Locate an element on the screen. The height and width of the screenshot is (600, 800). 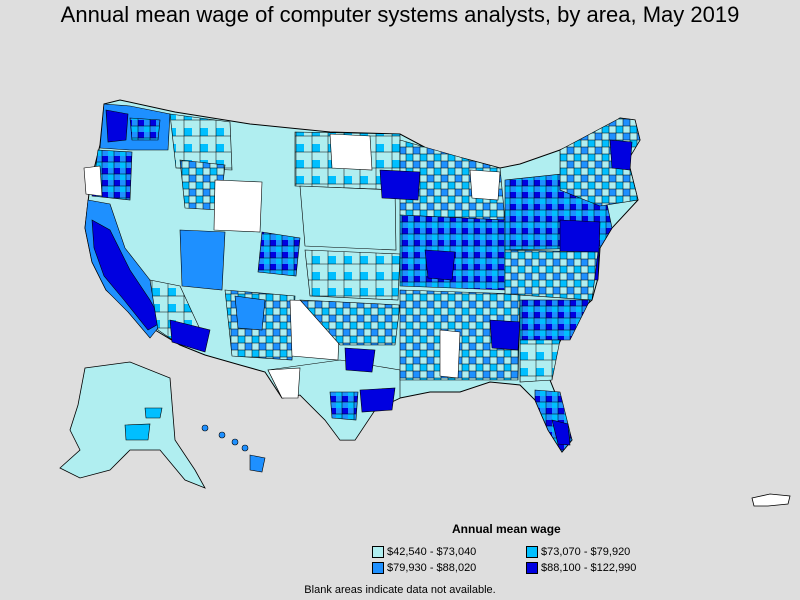
northeast is located at coordinates (572, 209).